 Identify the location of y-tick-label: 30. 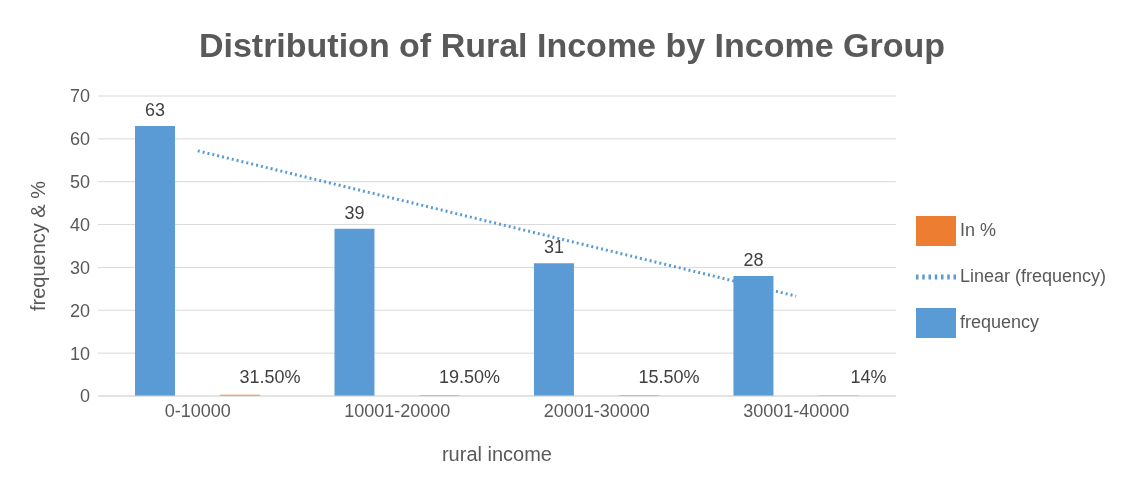
(79, 267).